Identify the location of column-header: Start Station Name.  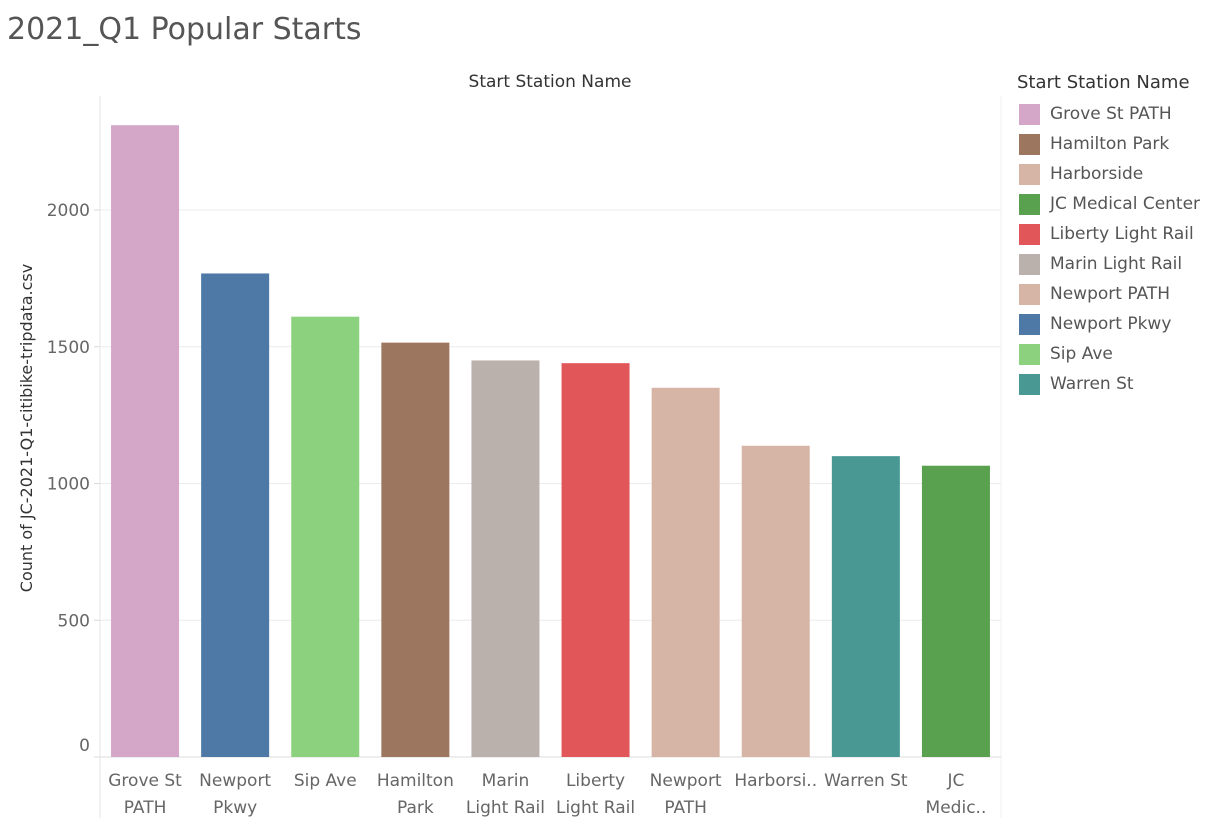
(550, 82).